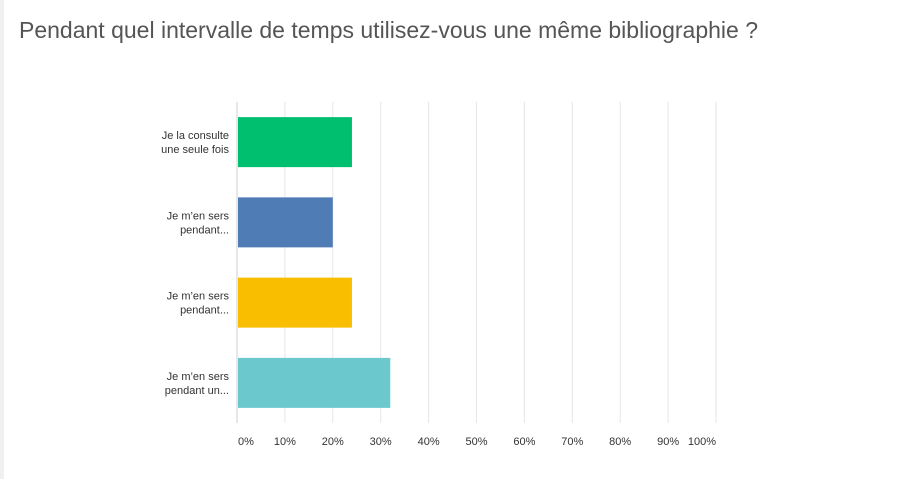 The image size is (898, 479). What do you see at coordinates (2, 239) in the screenshot?
I see `panel-edge` at bounding box center [2, 239].